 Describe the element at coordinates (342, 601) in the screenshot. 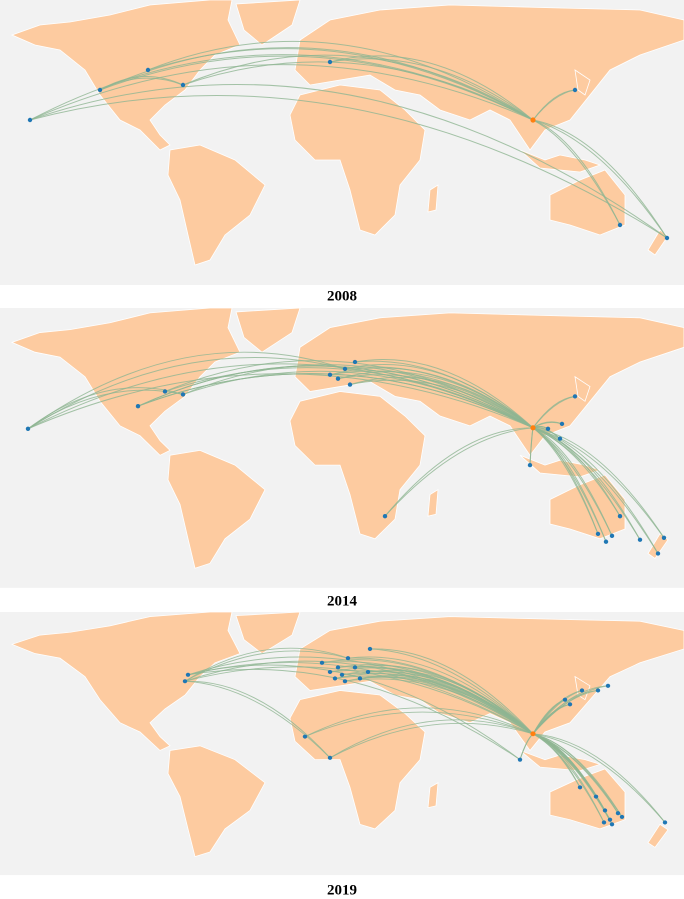

I see `panel-caption: 2014` at that location.